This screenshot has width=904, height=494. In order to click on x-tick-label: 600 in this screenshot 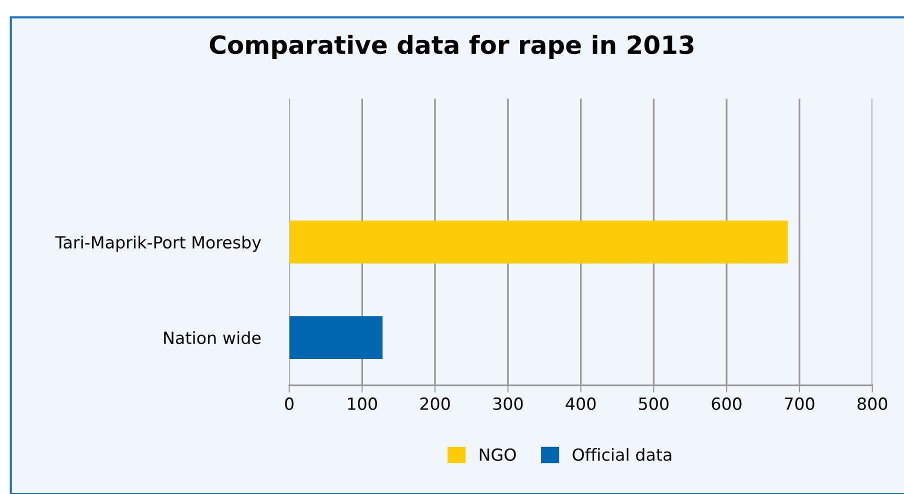, I will do `click(727, 403)`.